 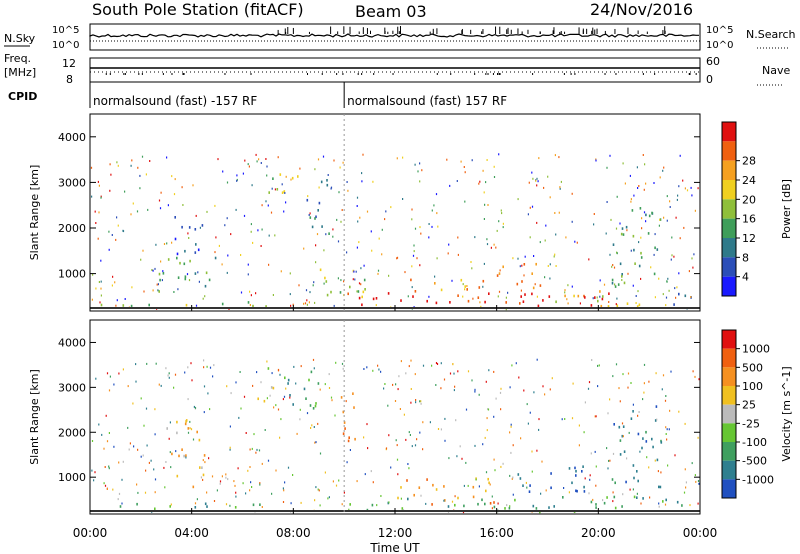 I want to click on y-tick-label: 2000, so click(x=72, y=432).